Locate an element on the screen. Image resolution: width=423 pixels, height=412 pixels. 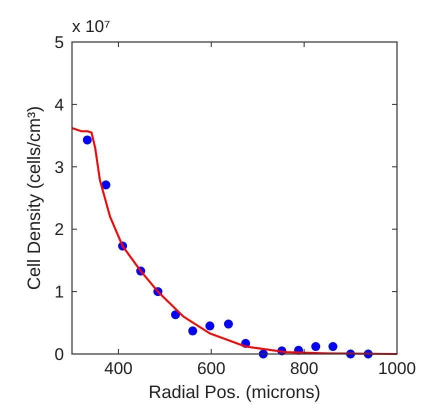
x-tick-label: 800 is located at coordinates (304, 368).